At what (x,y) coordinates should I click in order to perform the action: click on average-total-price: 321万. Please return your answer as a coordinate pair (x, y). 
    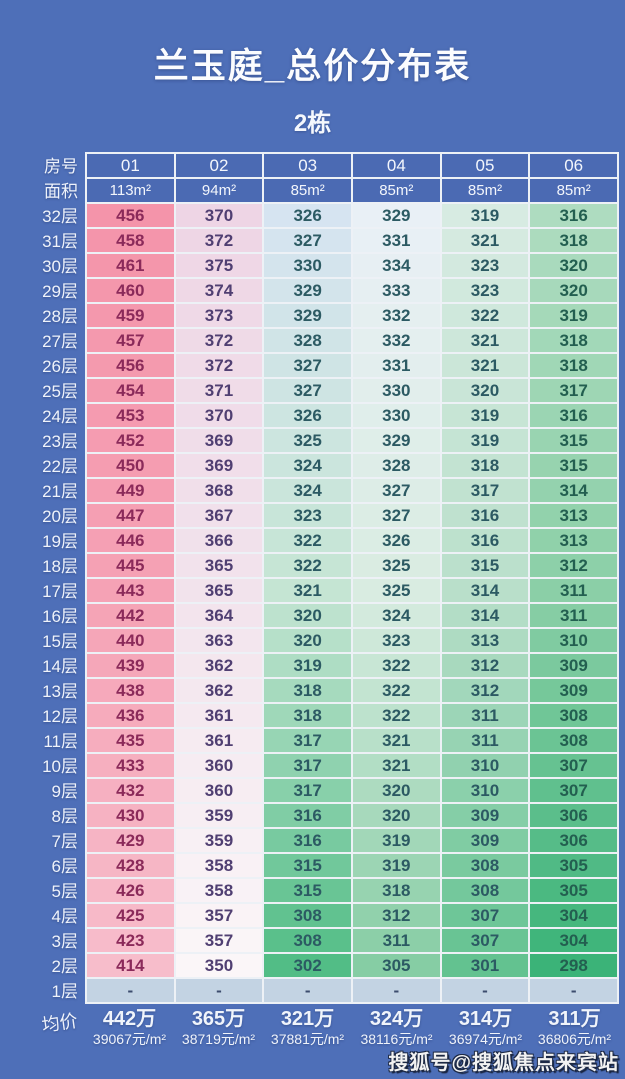
    Looking at the image, I should click on (307, 1019).